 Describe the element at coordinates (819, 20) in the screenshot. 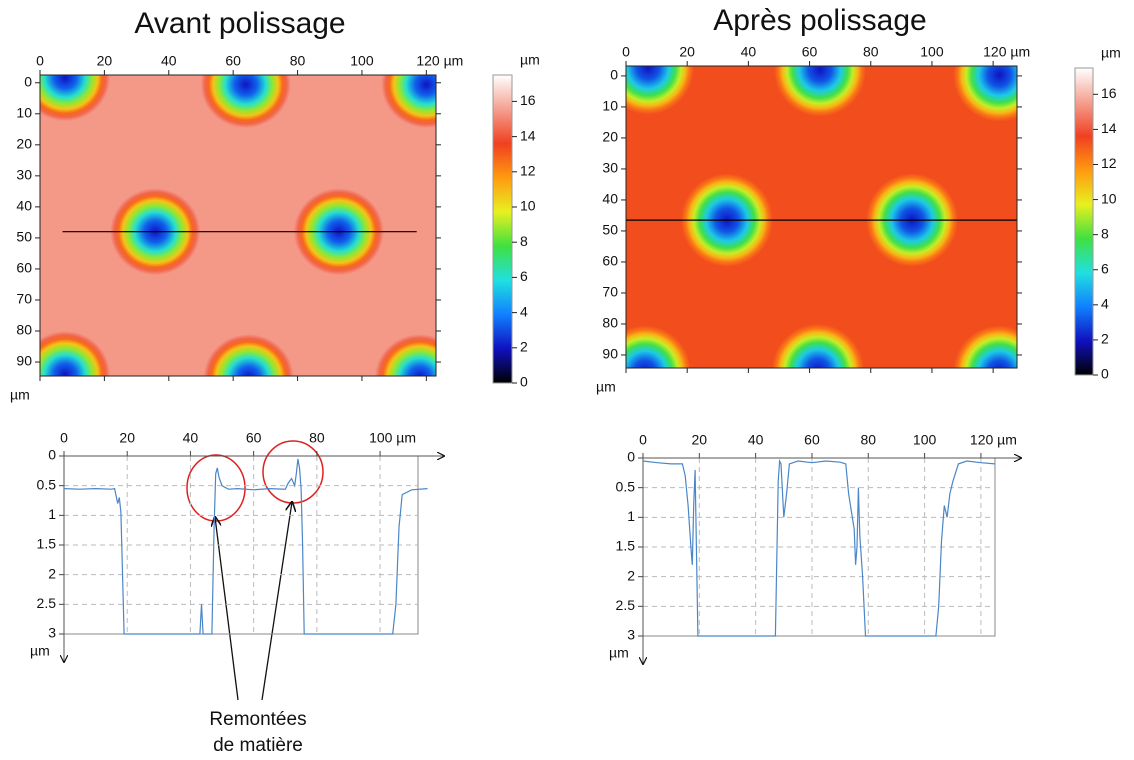

I see `chart-title: Après polissage` at that location.